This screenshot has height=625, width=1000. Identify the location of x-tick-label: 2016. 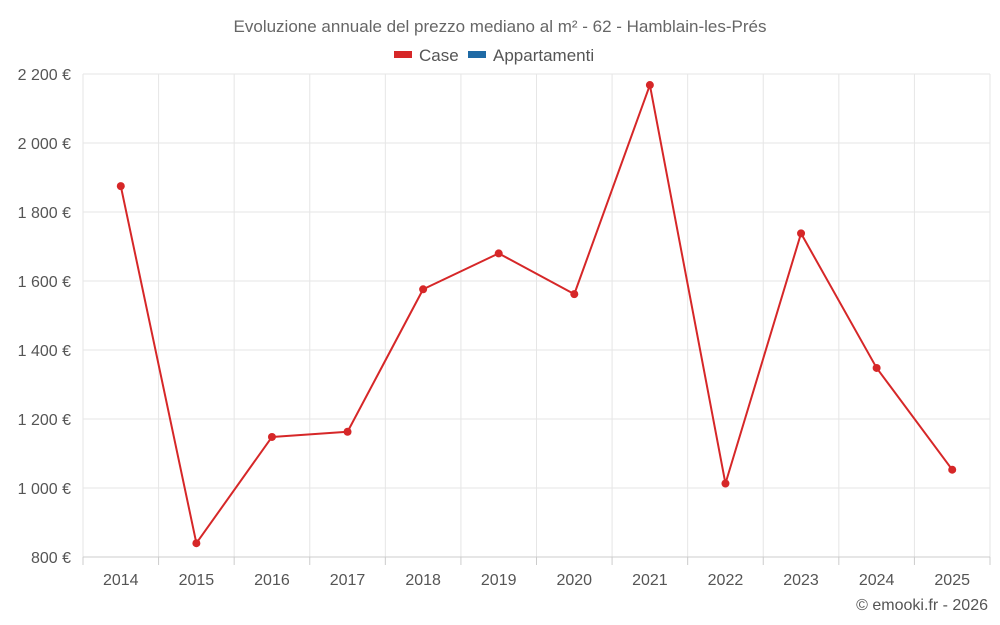
(272, 580).